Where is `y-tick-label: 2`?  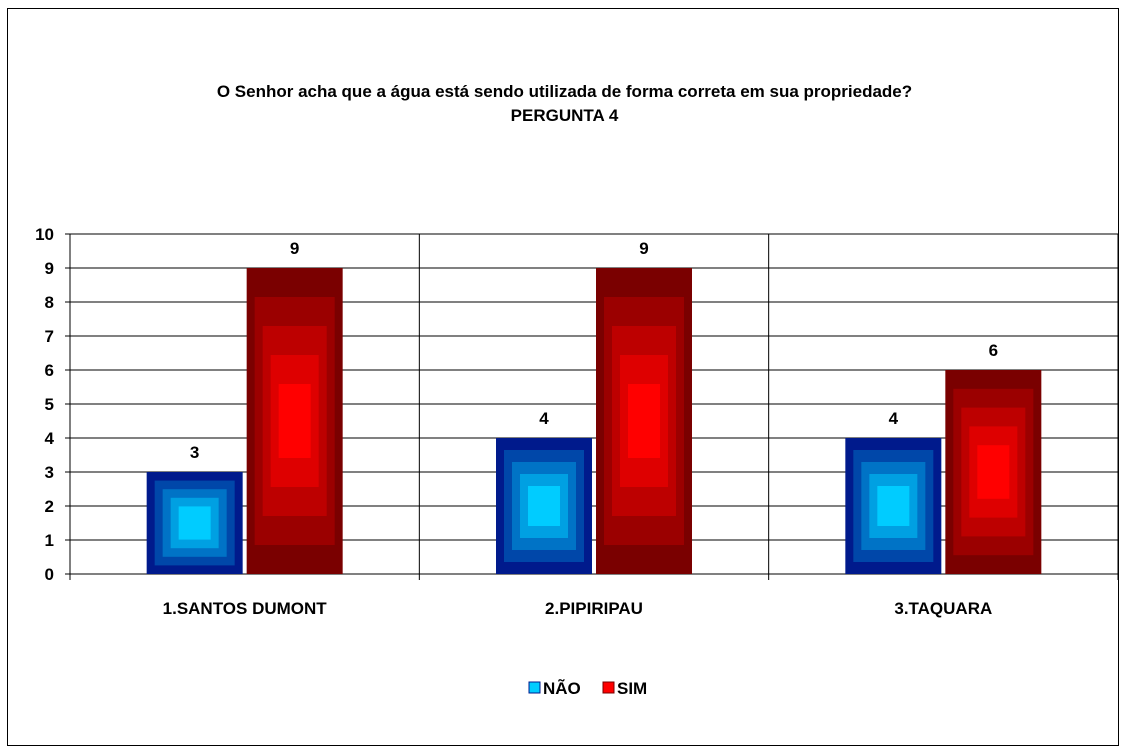 y-tick-label: 2 is located at coordinates (49, 506).